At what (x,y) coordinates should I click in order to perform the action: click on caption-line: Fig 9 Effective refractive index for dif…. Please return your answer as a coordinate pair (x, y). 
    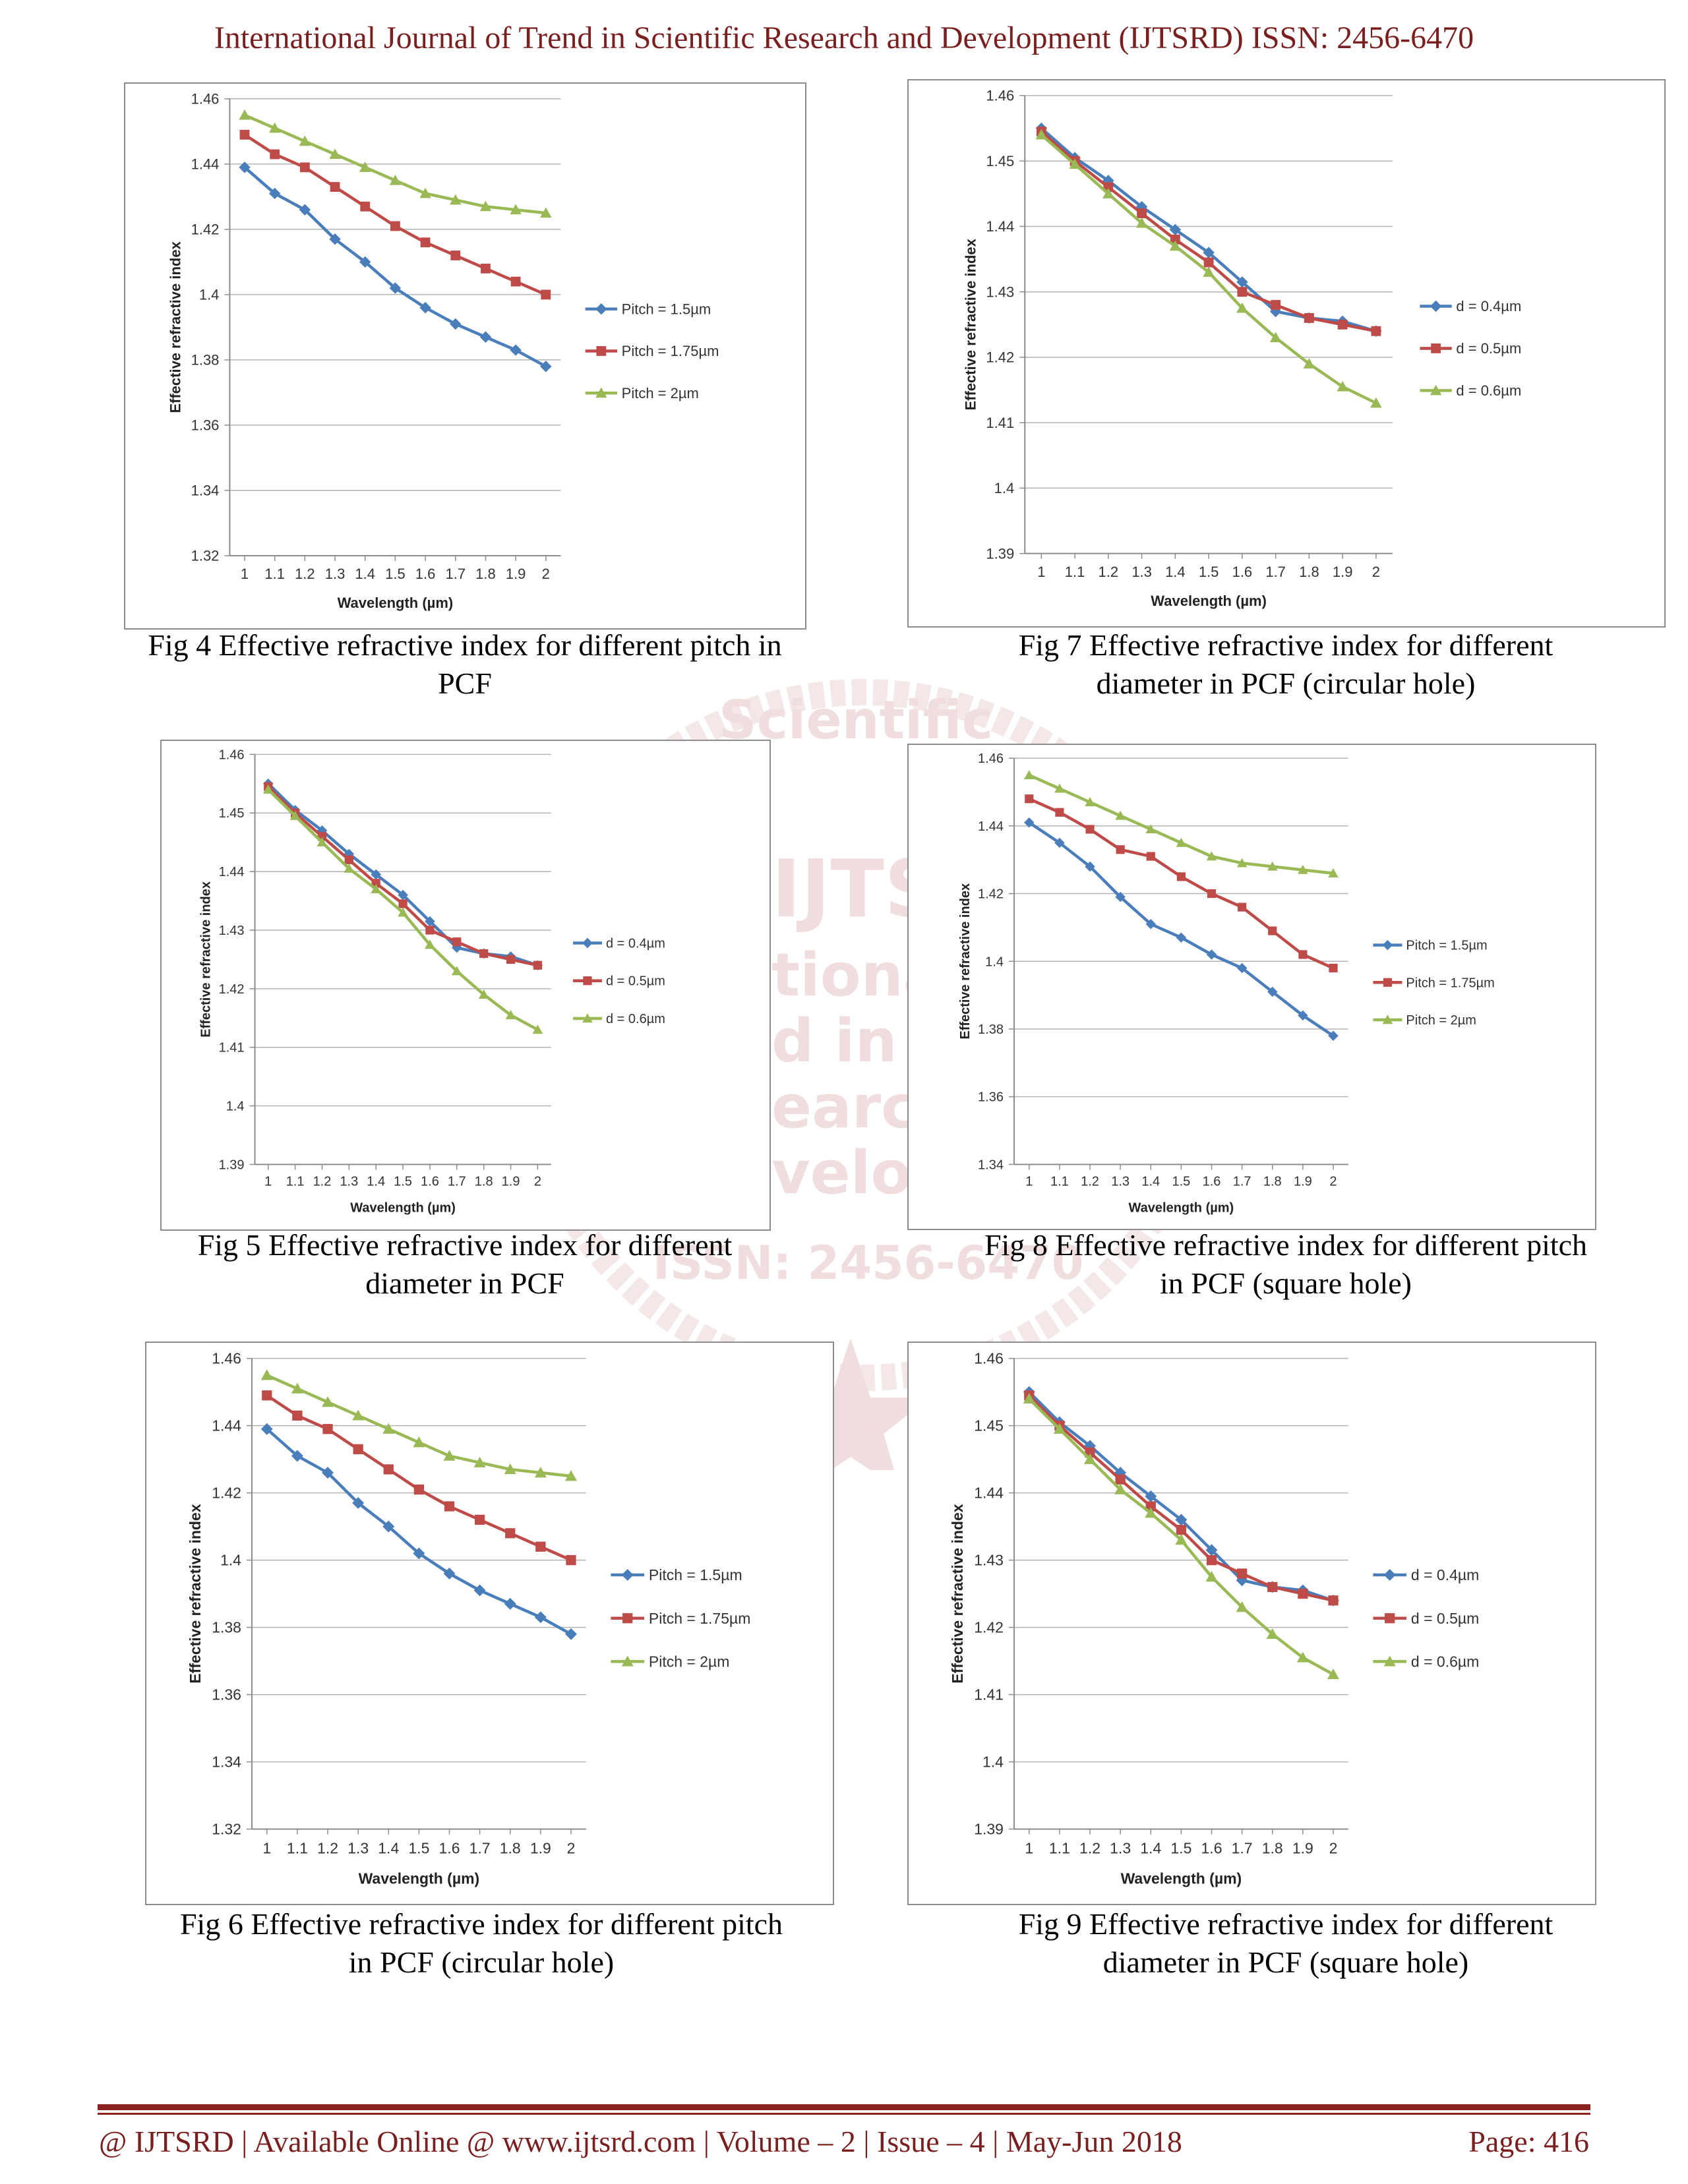
    Looking at the image, I should click on (1285, 1924).